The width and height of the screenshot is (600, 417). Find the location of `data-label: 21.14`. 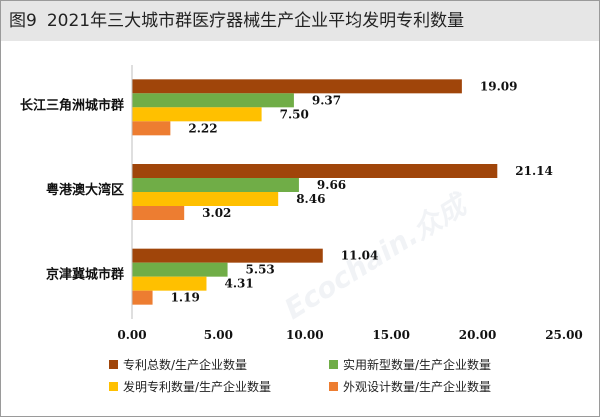

data-label: 21.14 is located at coordinates (534, 171).